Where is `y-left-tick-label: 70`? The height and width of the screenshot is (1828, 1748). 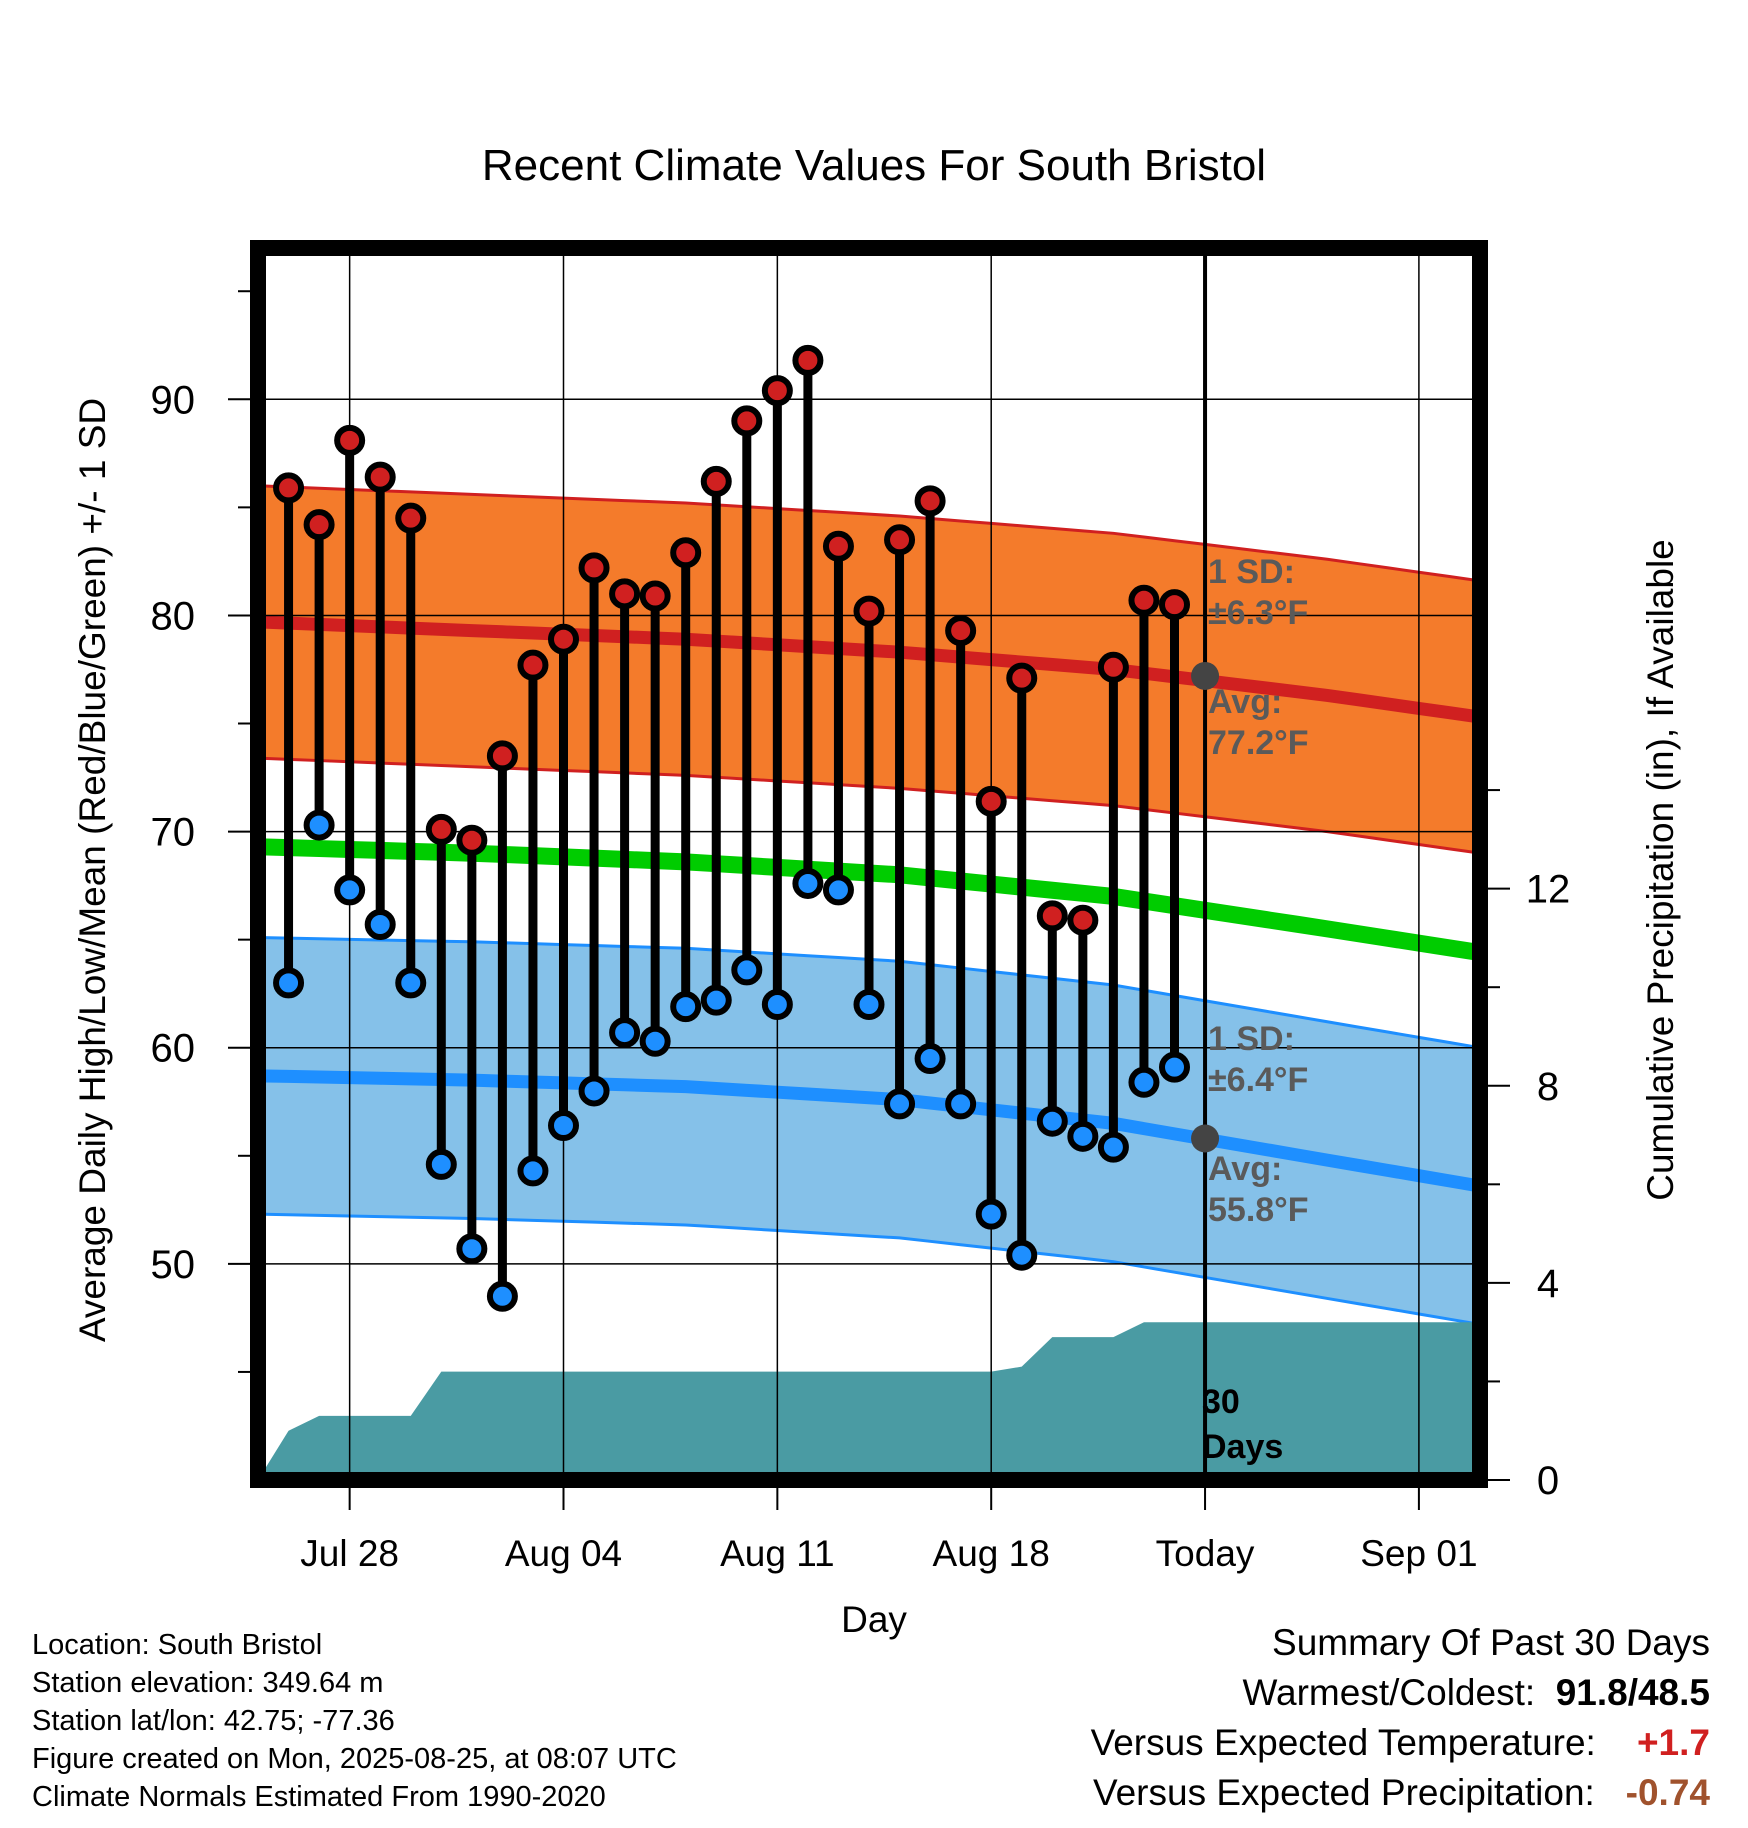
y-left-tick-label: 70 is located at coordinates (173, 833).